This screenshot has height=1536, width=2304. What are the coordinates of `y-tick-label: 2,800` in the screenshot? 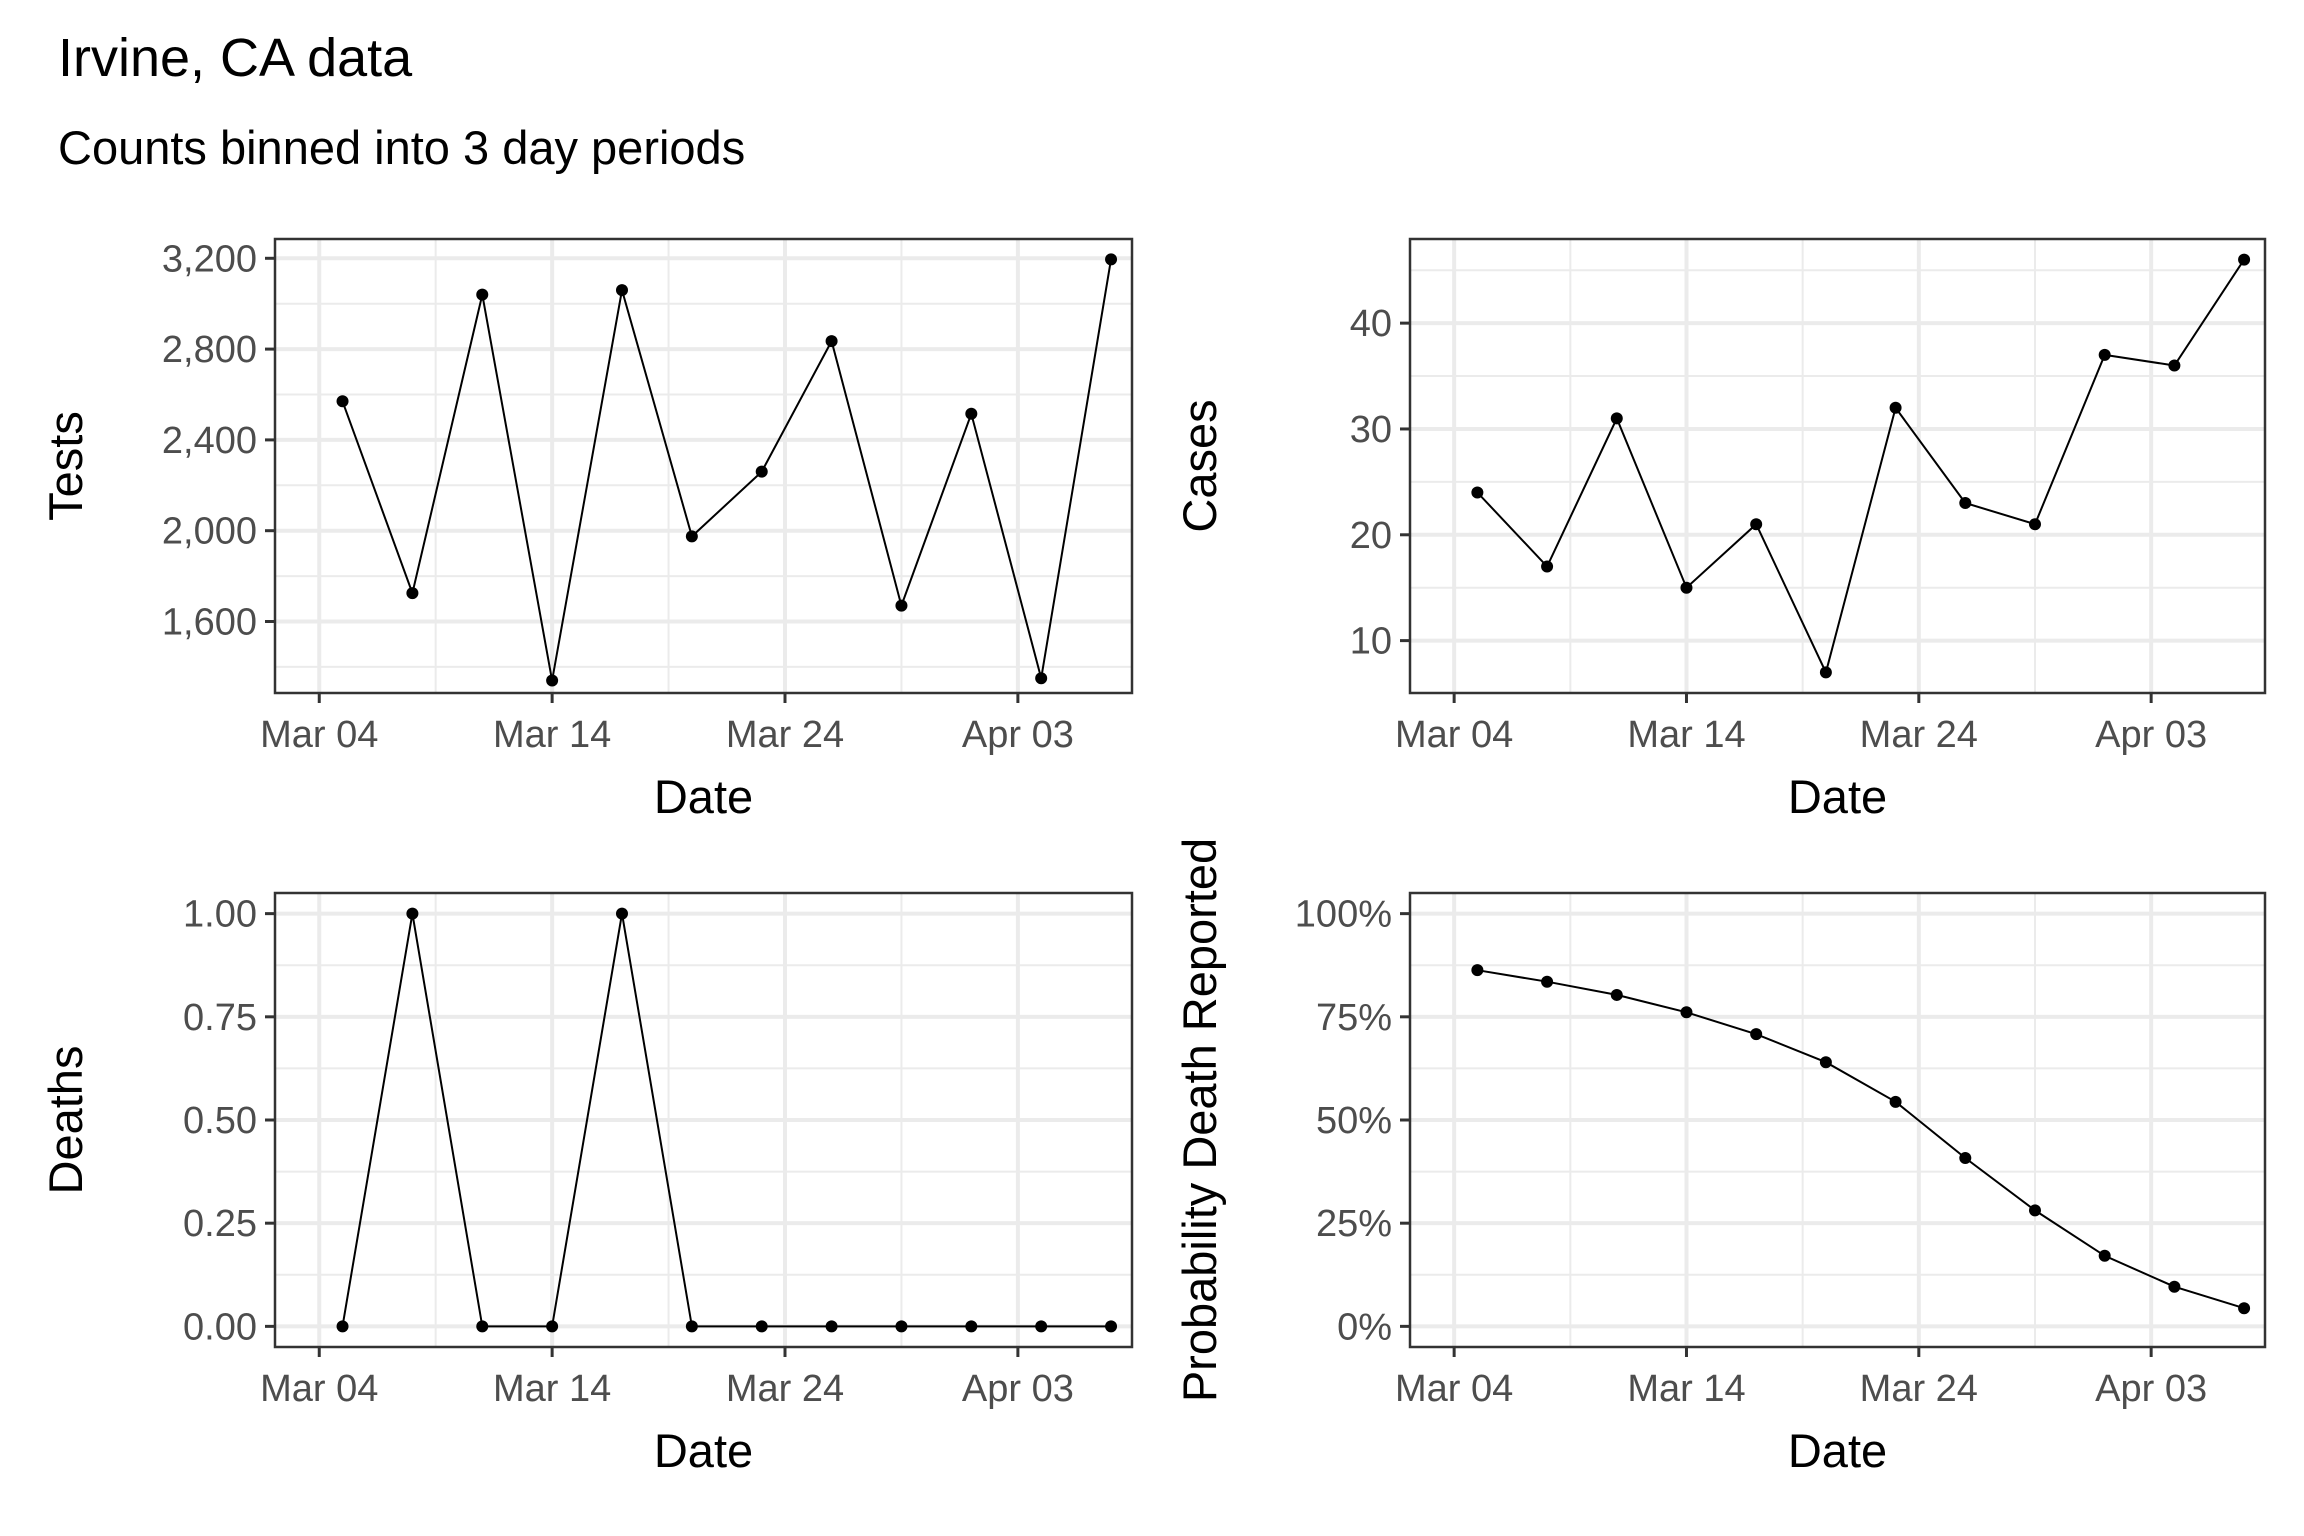 It's located at (209, 350).